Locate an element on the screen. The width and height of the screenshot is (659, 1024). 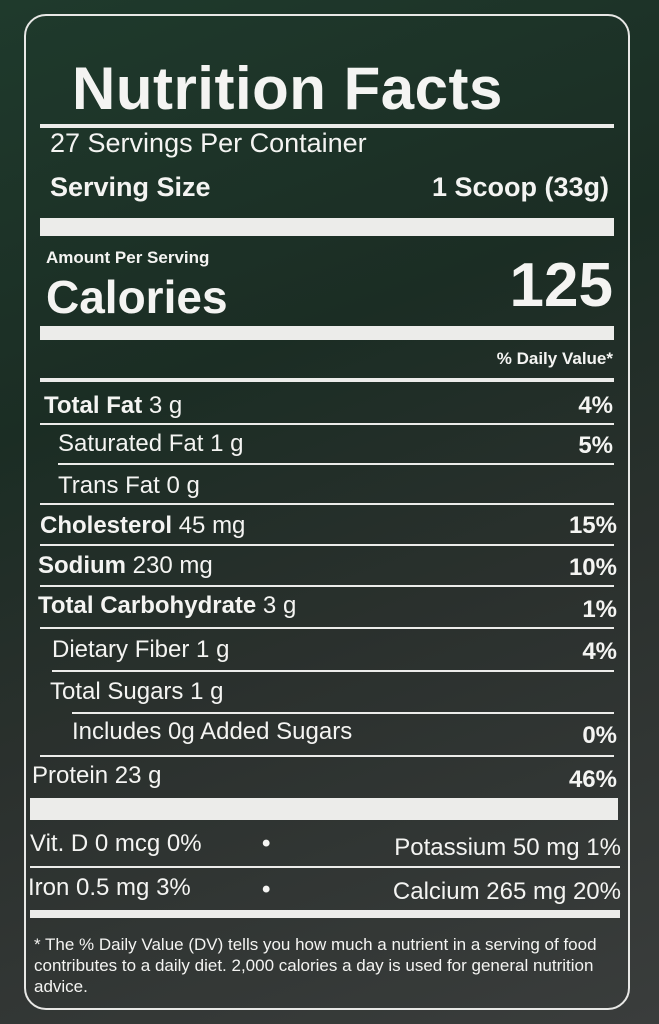
nutrient-row-total-sugars: Total Sugars 1 g is located at coordinates (136, 692).